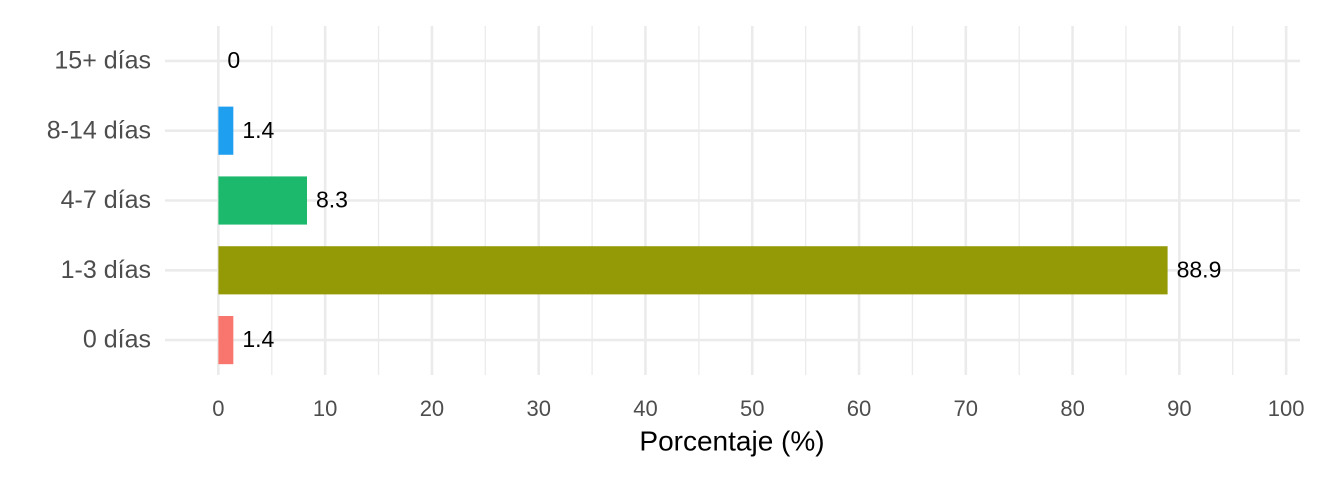  I want to click on x-tick-label: 50, so click(752, 408).